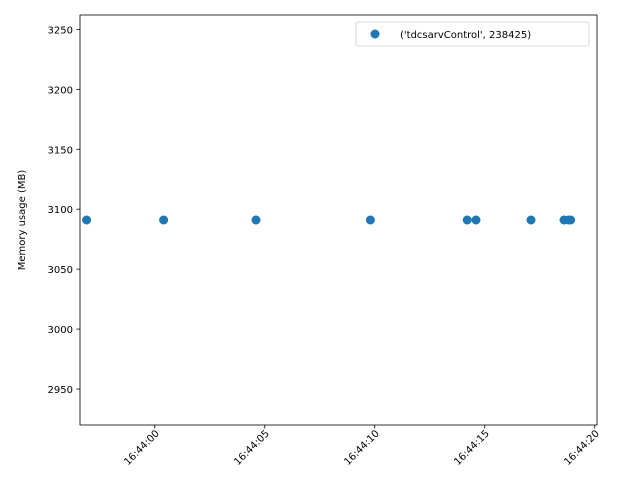  I want to click on y-tick-label: 3200, so click(60, 90).